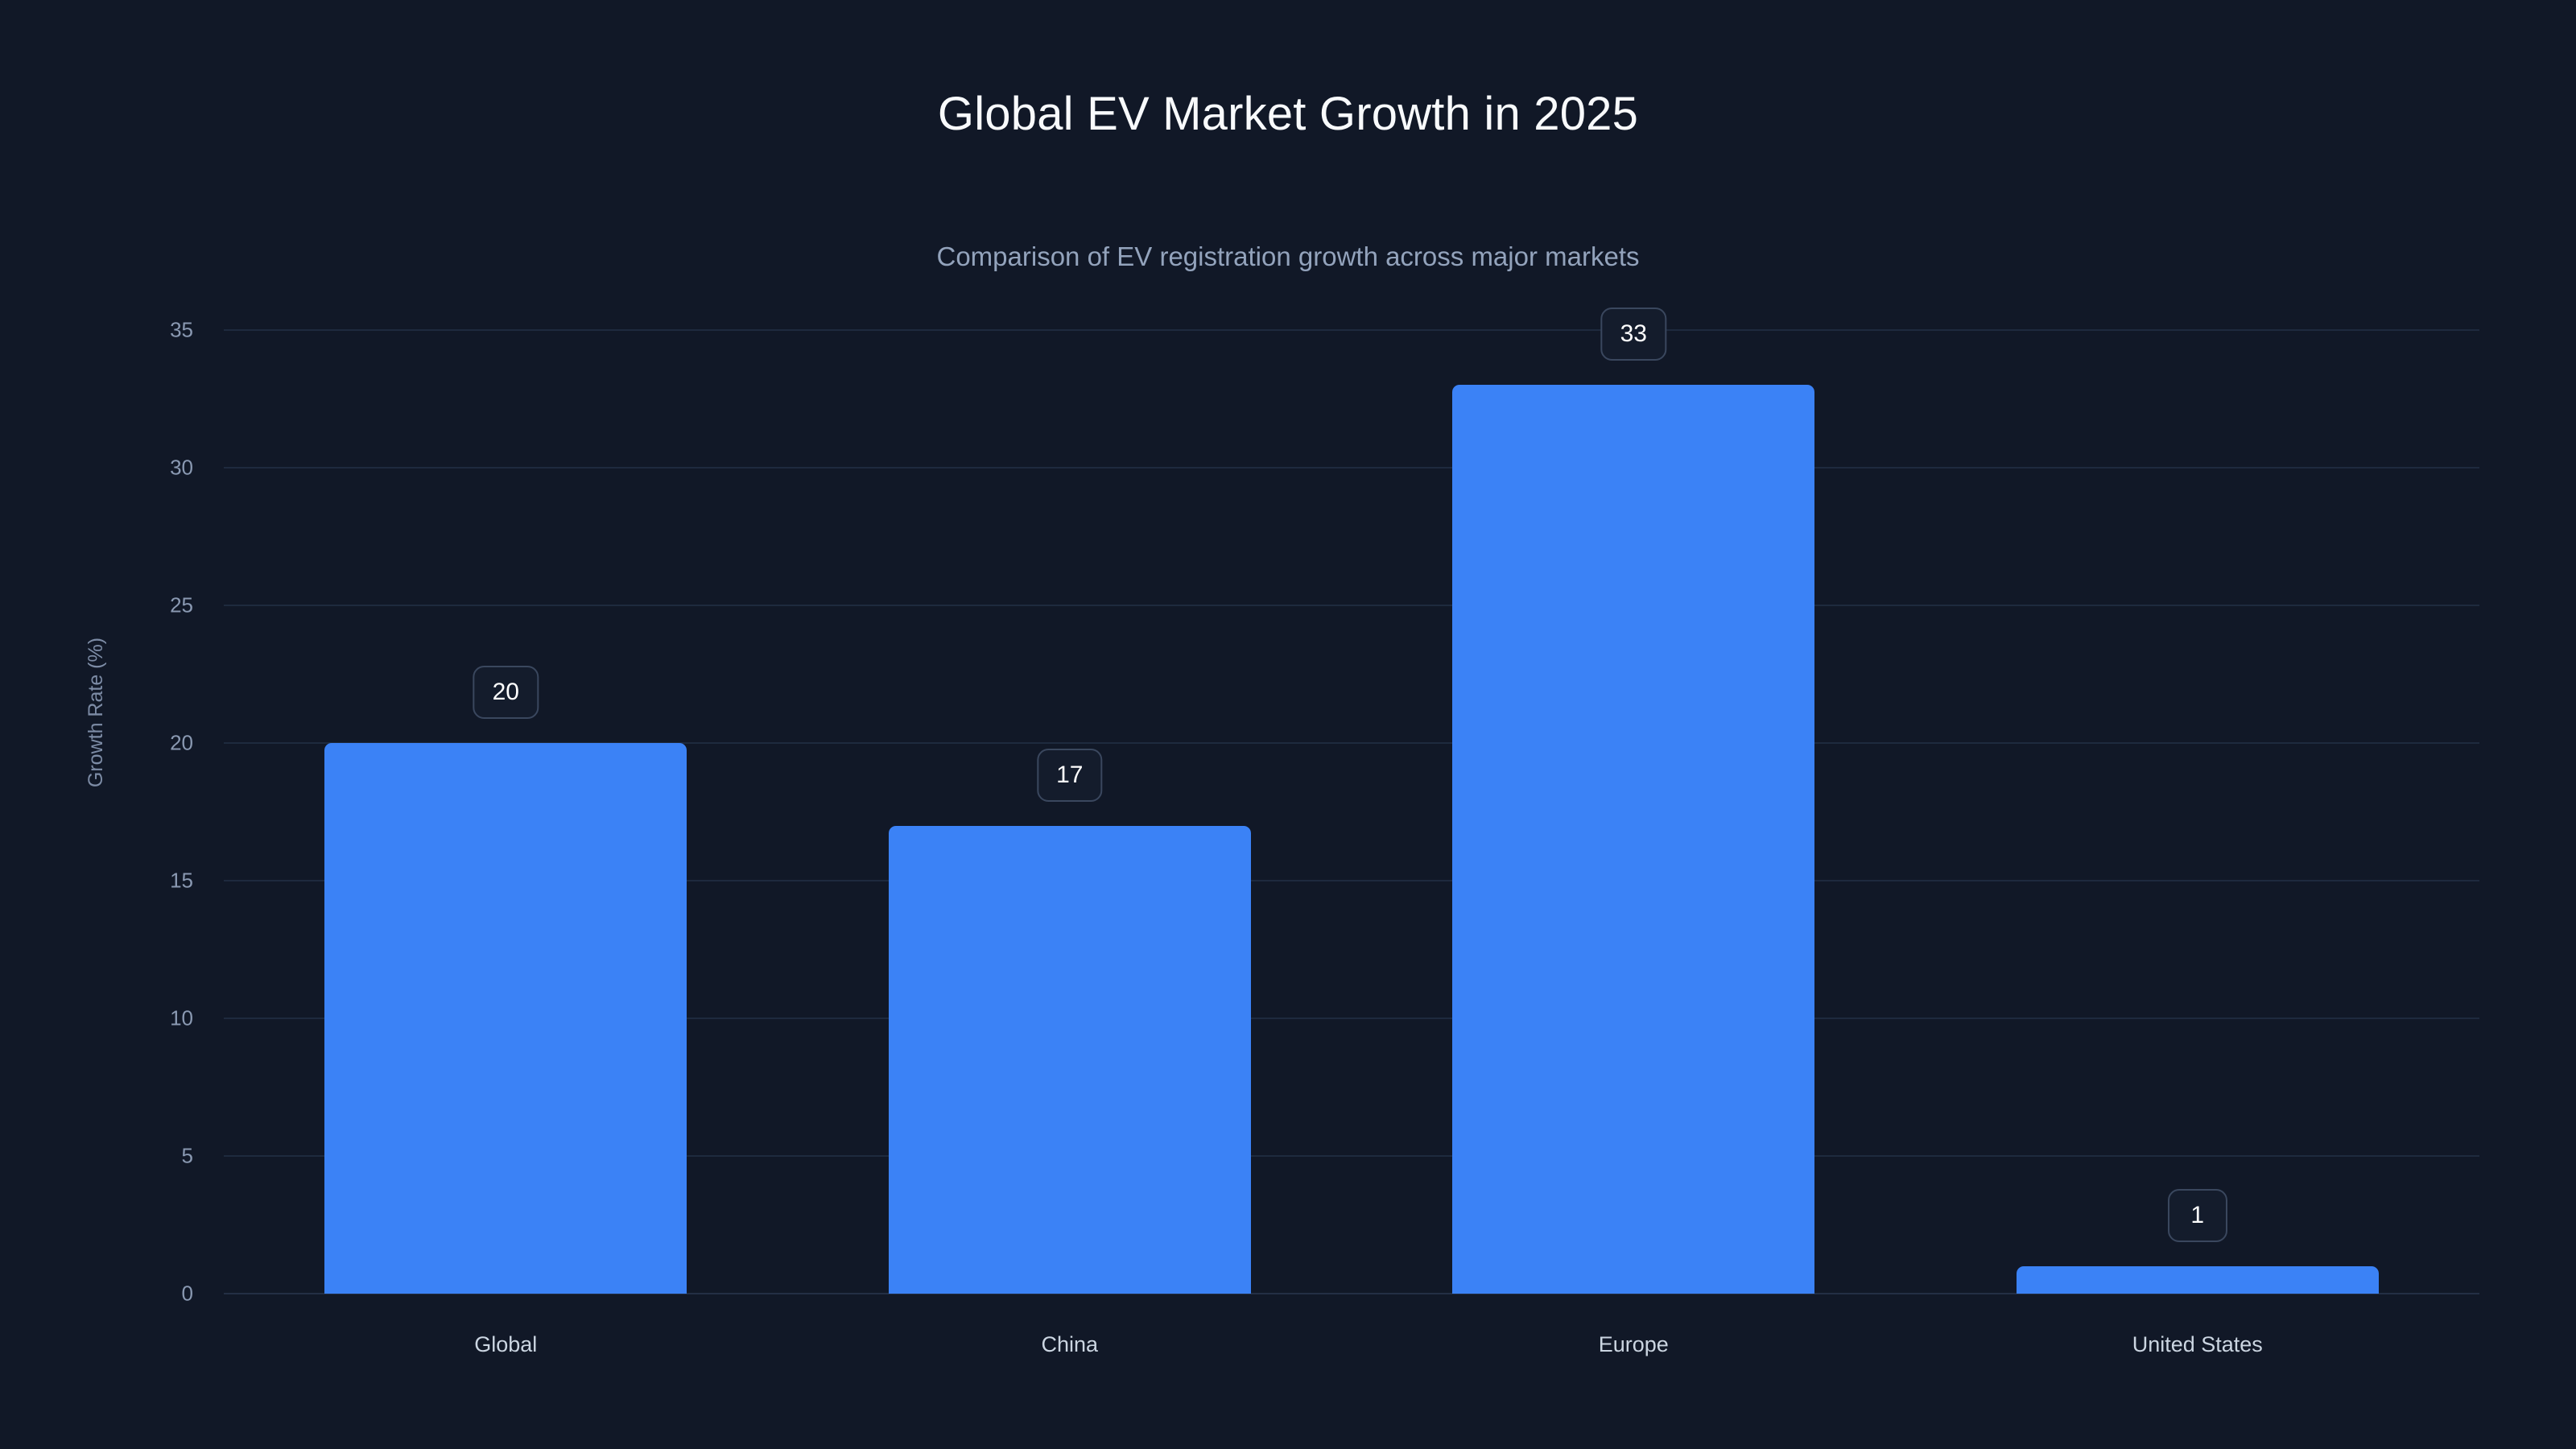  What do you see at coordinates (1070, 1344) in the screenshot?
I see `x-axis-tick-label: China` at bounding box center [1070, 1344].